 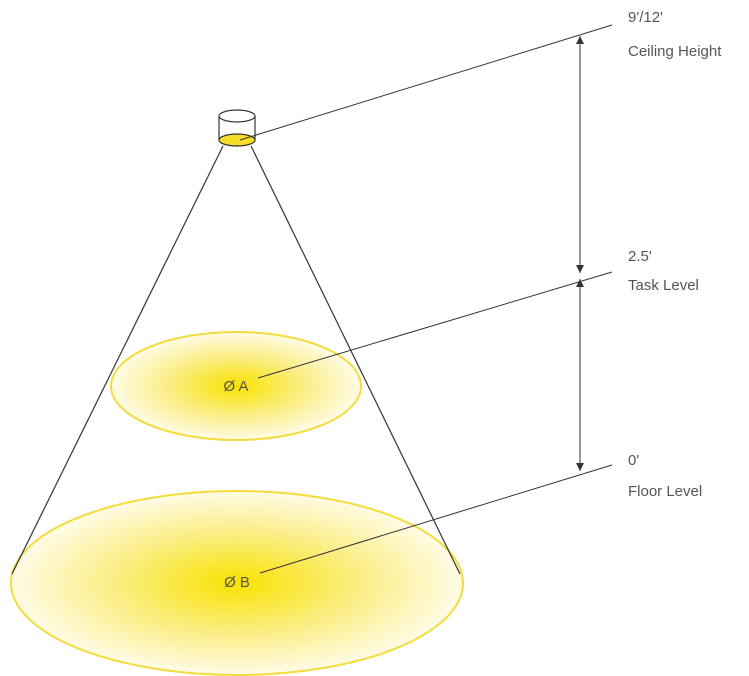 What do you see at coordinates (675, 51) in the screenshot?
I see `level-label: Ceiling Height` at bounding box center [675, 51].